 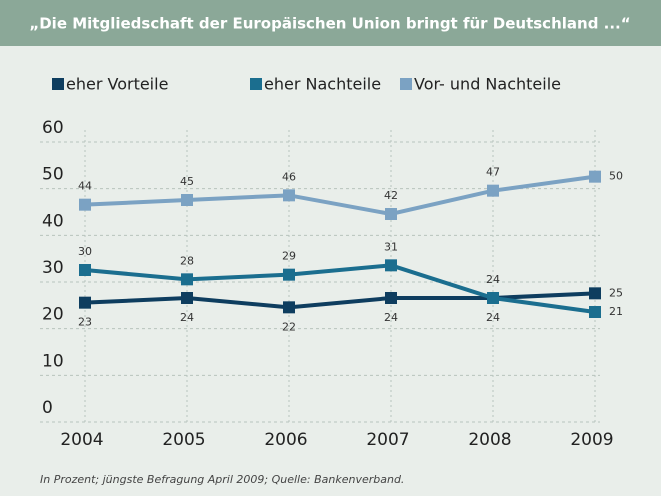 What do you see at coordinates (47, 408) in the screenshot?
I see `y-tick-label: 0` at bounding box center [47, 408].